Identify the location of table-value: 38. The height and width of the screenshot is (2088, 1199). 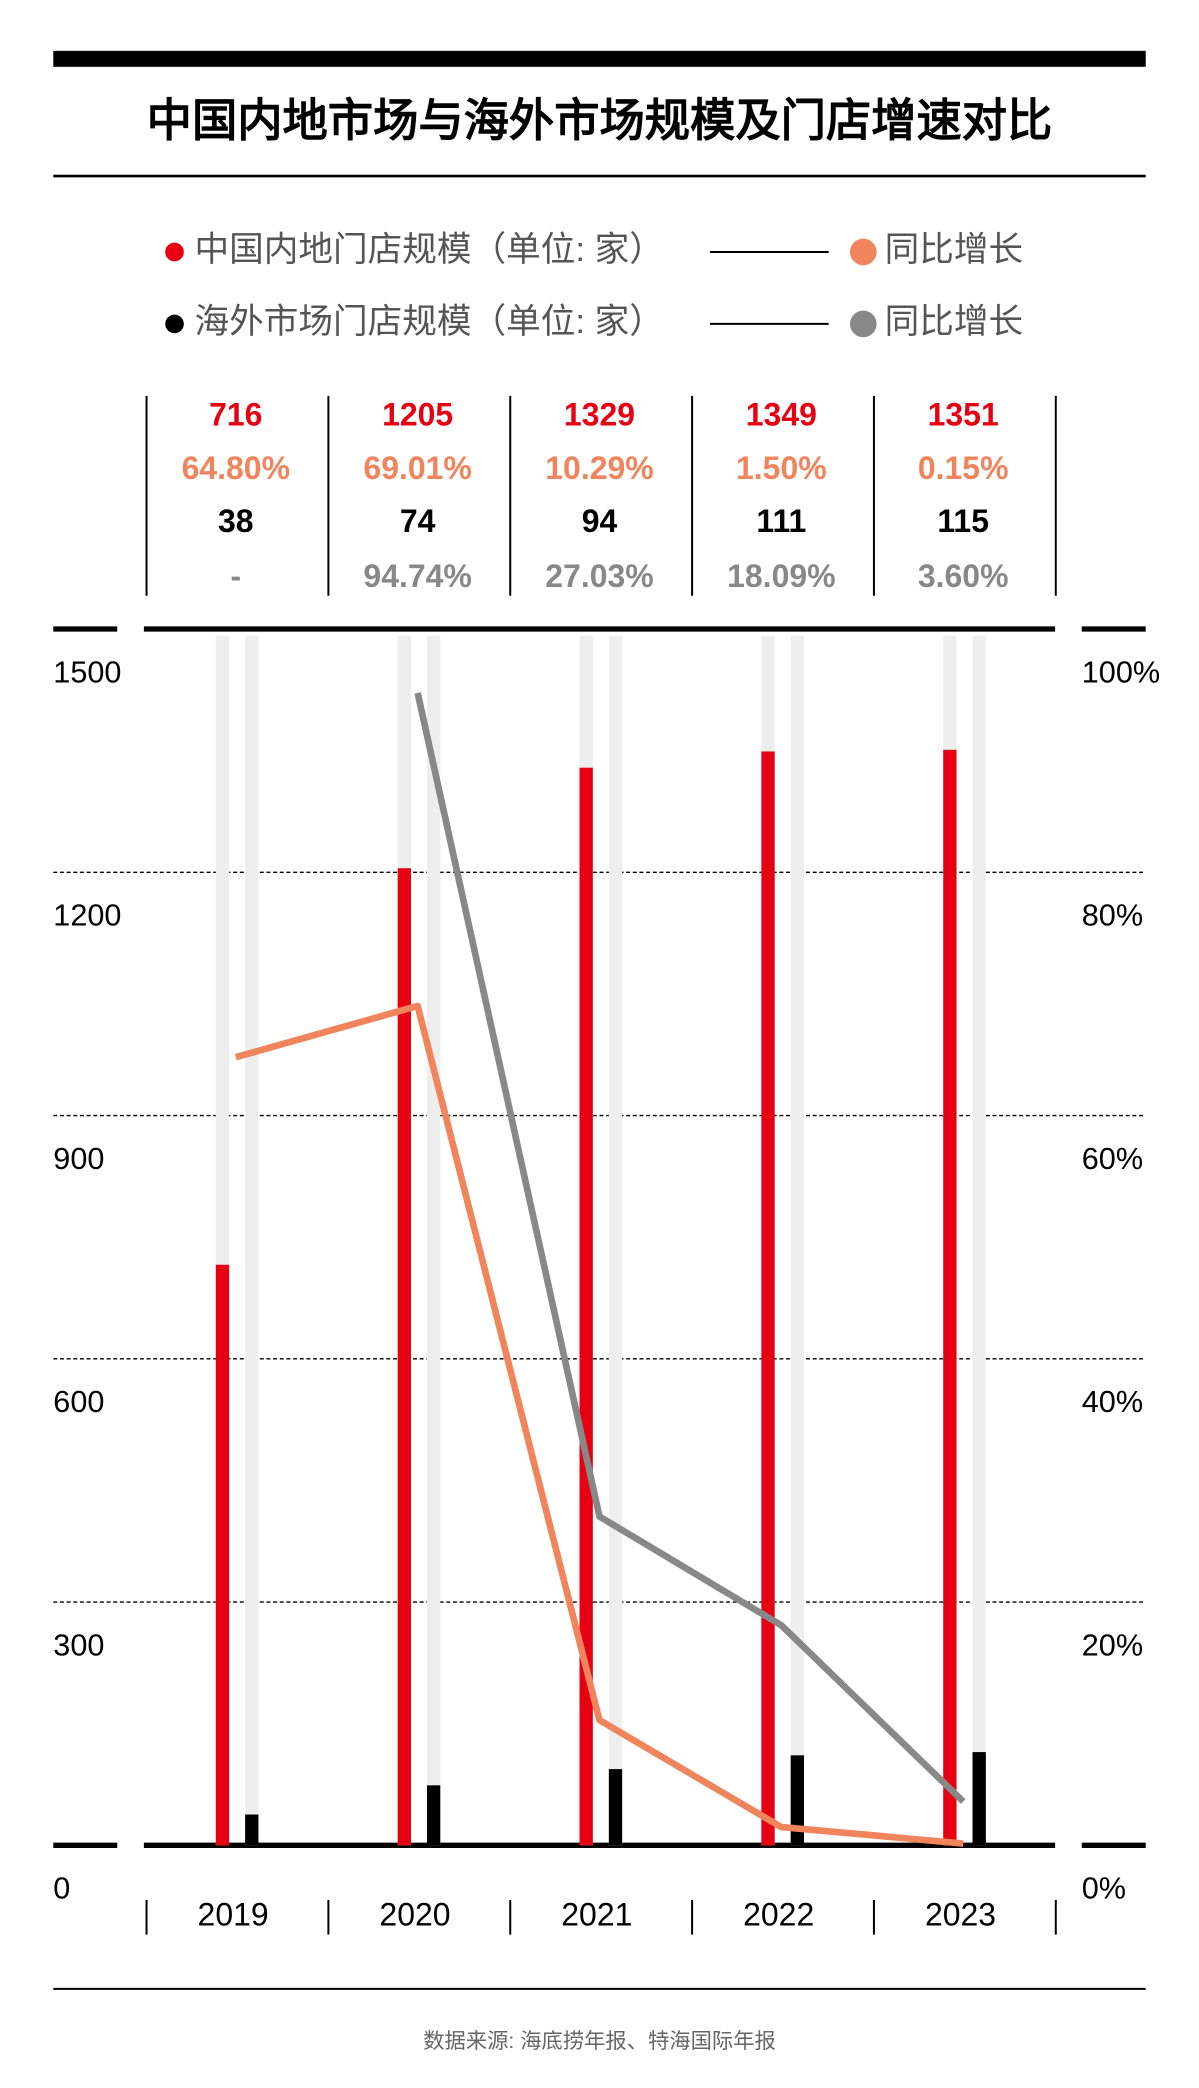
(236, 521).